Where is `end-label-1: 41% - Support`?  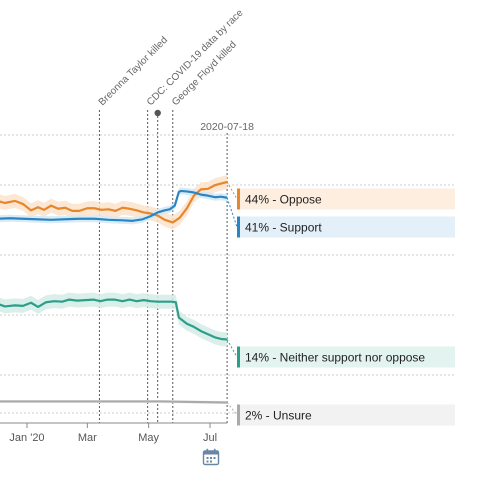
end-label-1: 41% - Support is located at coordinates (283, 228).